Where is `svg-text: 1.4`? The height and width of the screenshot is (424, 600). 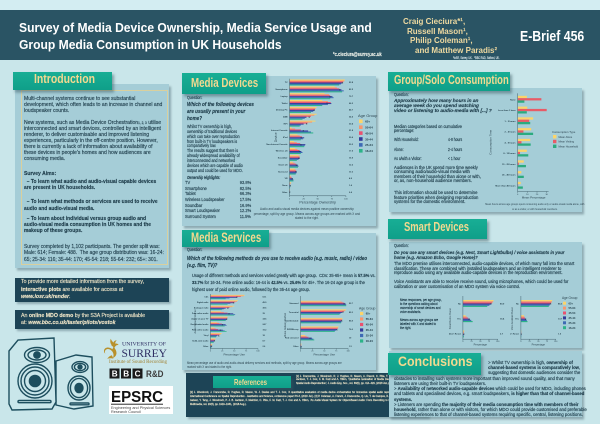 svg-text: 1.4 is located at coordinates (351, 185).